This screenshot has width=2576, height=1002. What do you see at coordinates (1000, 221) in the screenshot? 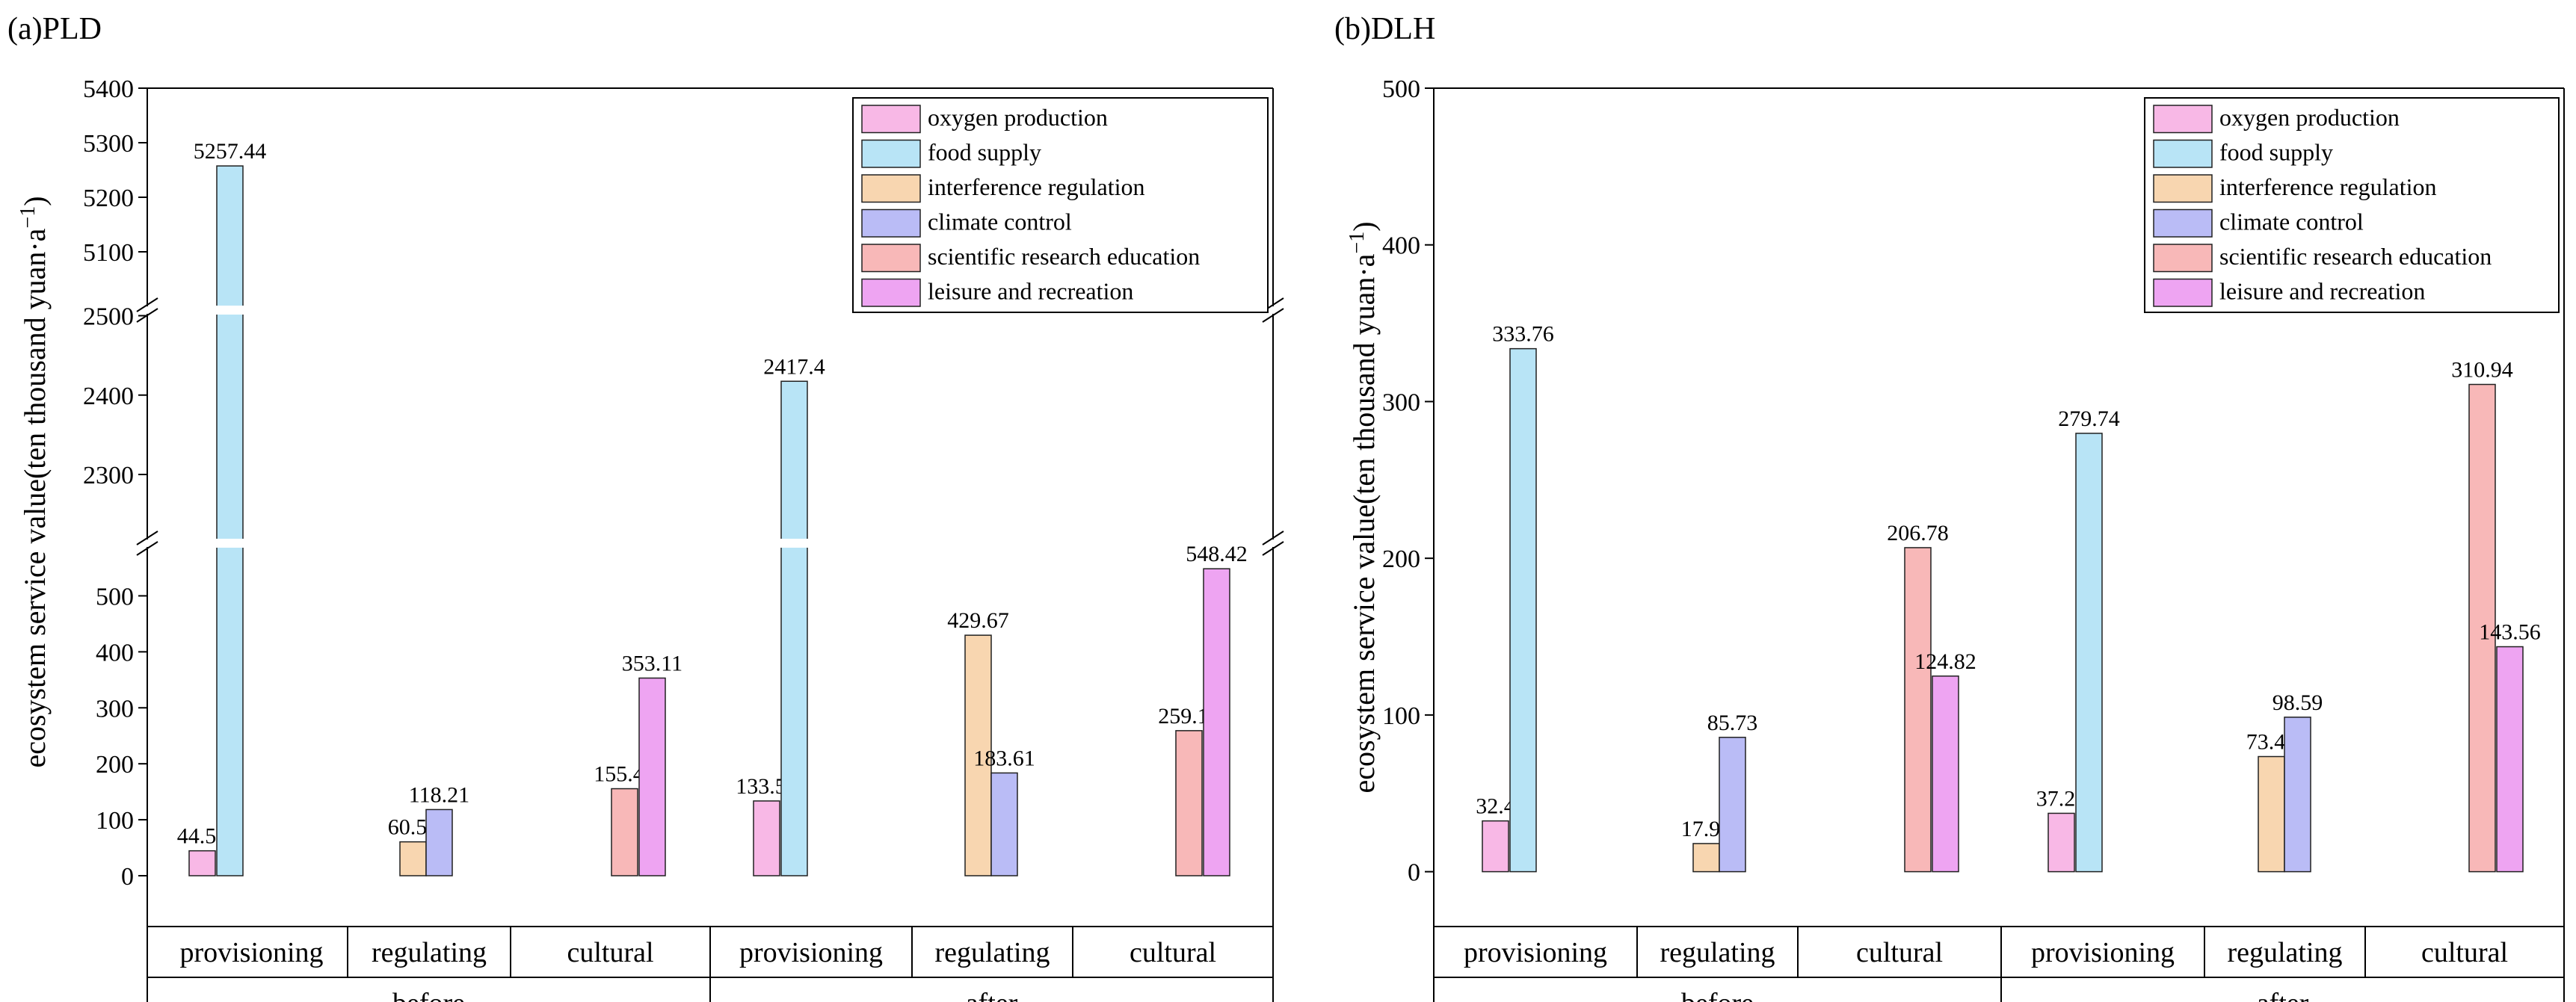
I see `pld-legend-label: climate control` at bounding box center [1000, 221].